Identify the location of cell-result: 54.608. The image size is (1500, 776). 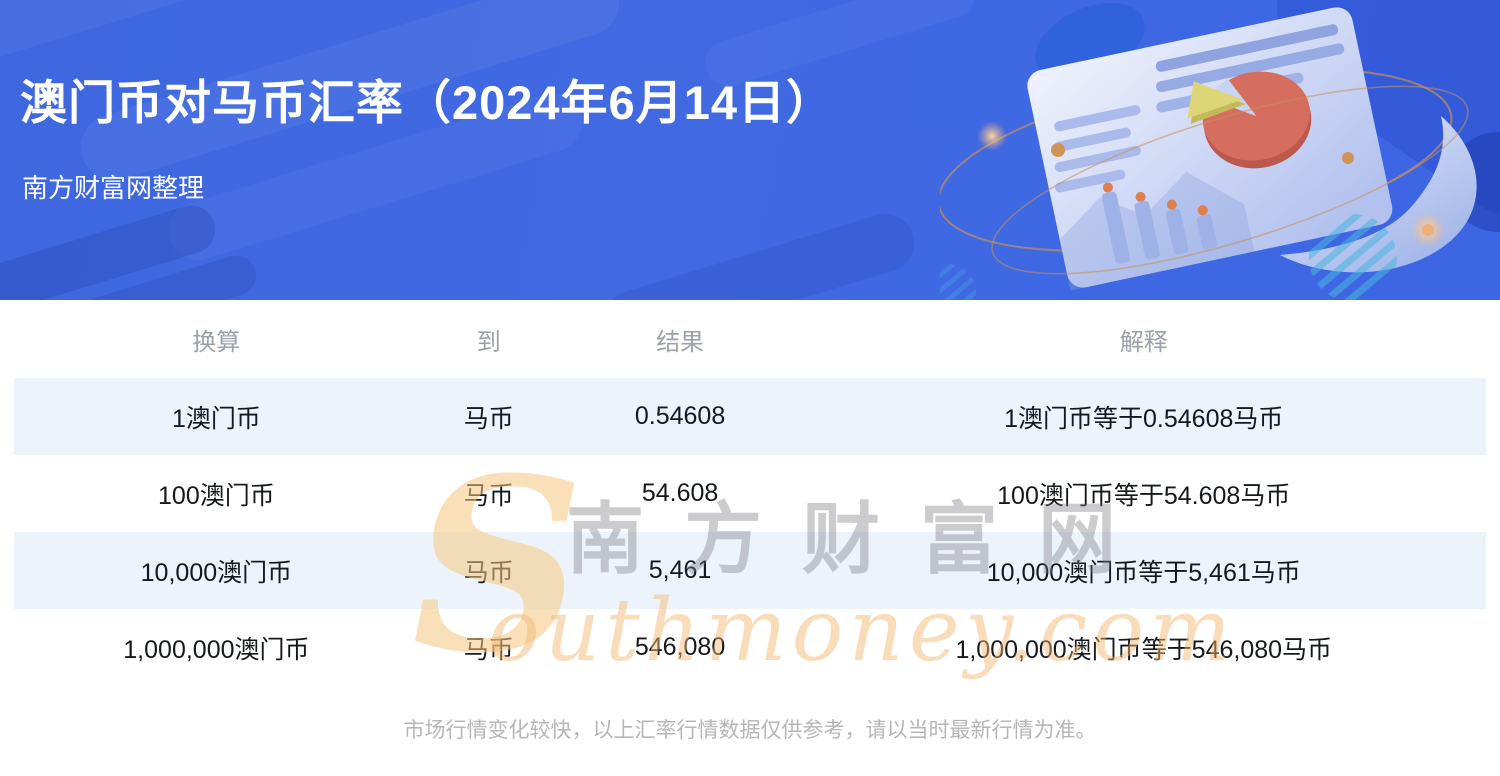
(680, 493).